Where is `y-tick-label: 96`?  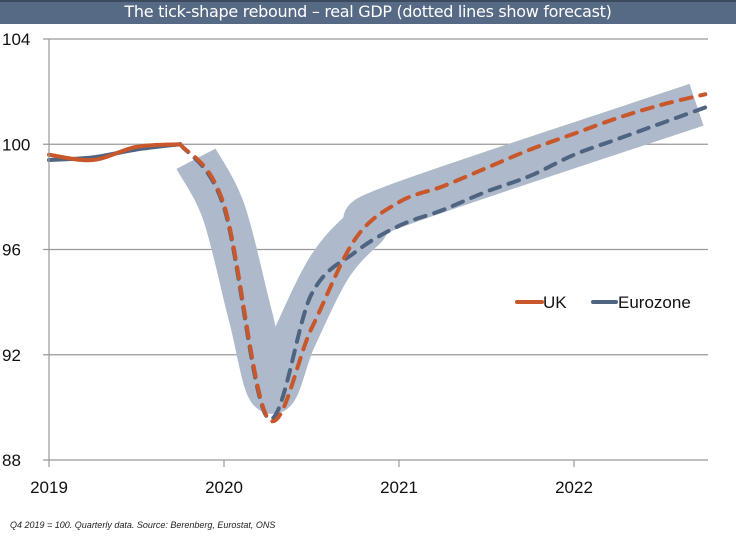
y-tick-label: 96 is located at coordinates (11, 250).